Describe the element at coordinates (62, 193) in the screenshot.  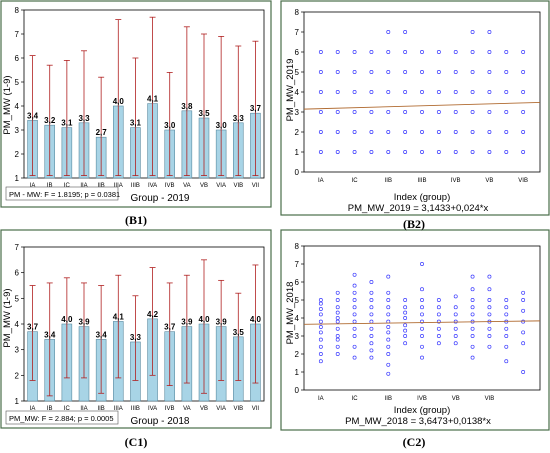
I see `b1-stat-box` at that location.